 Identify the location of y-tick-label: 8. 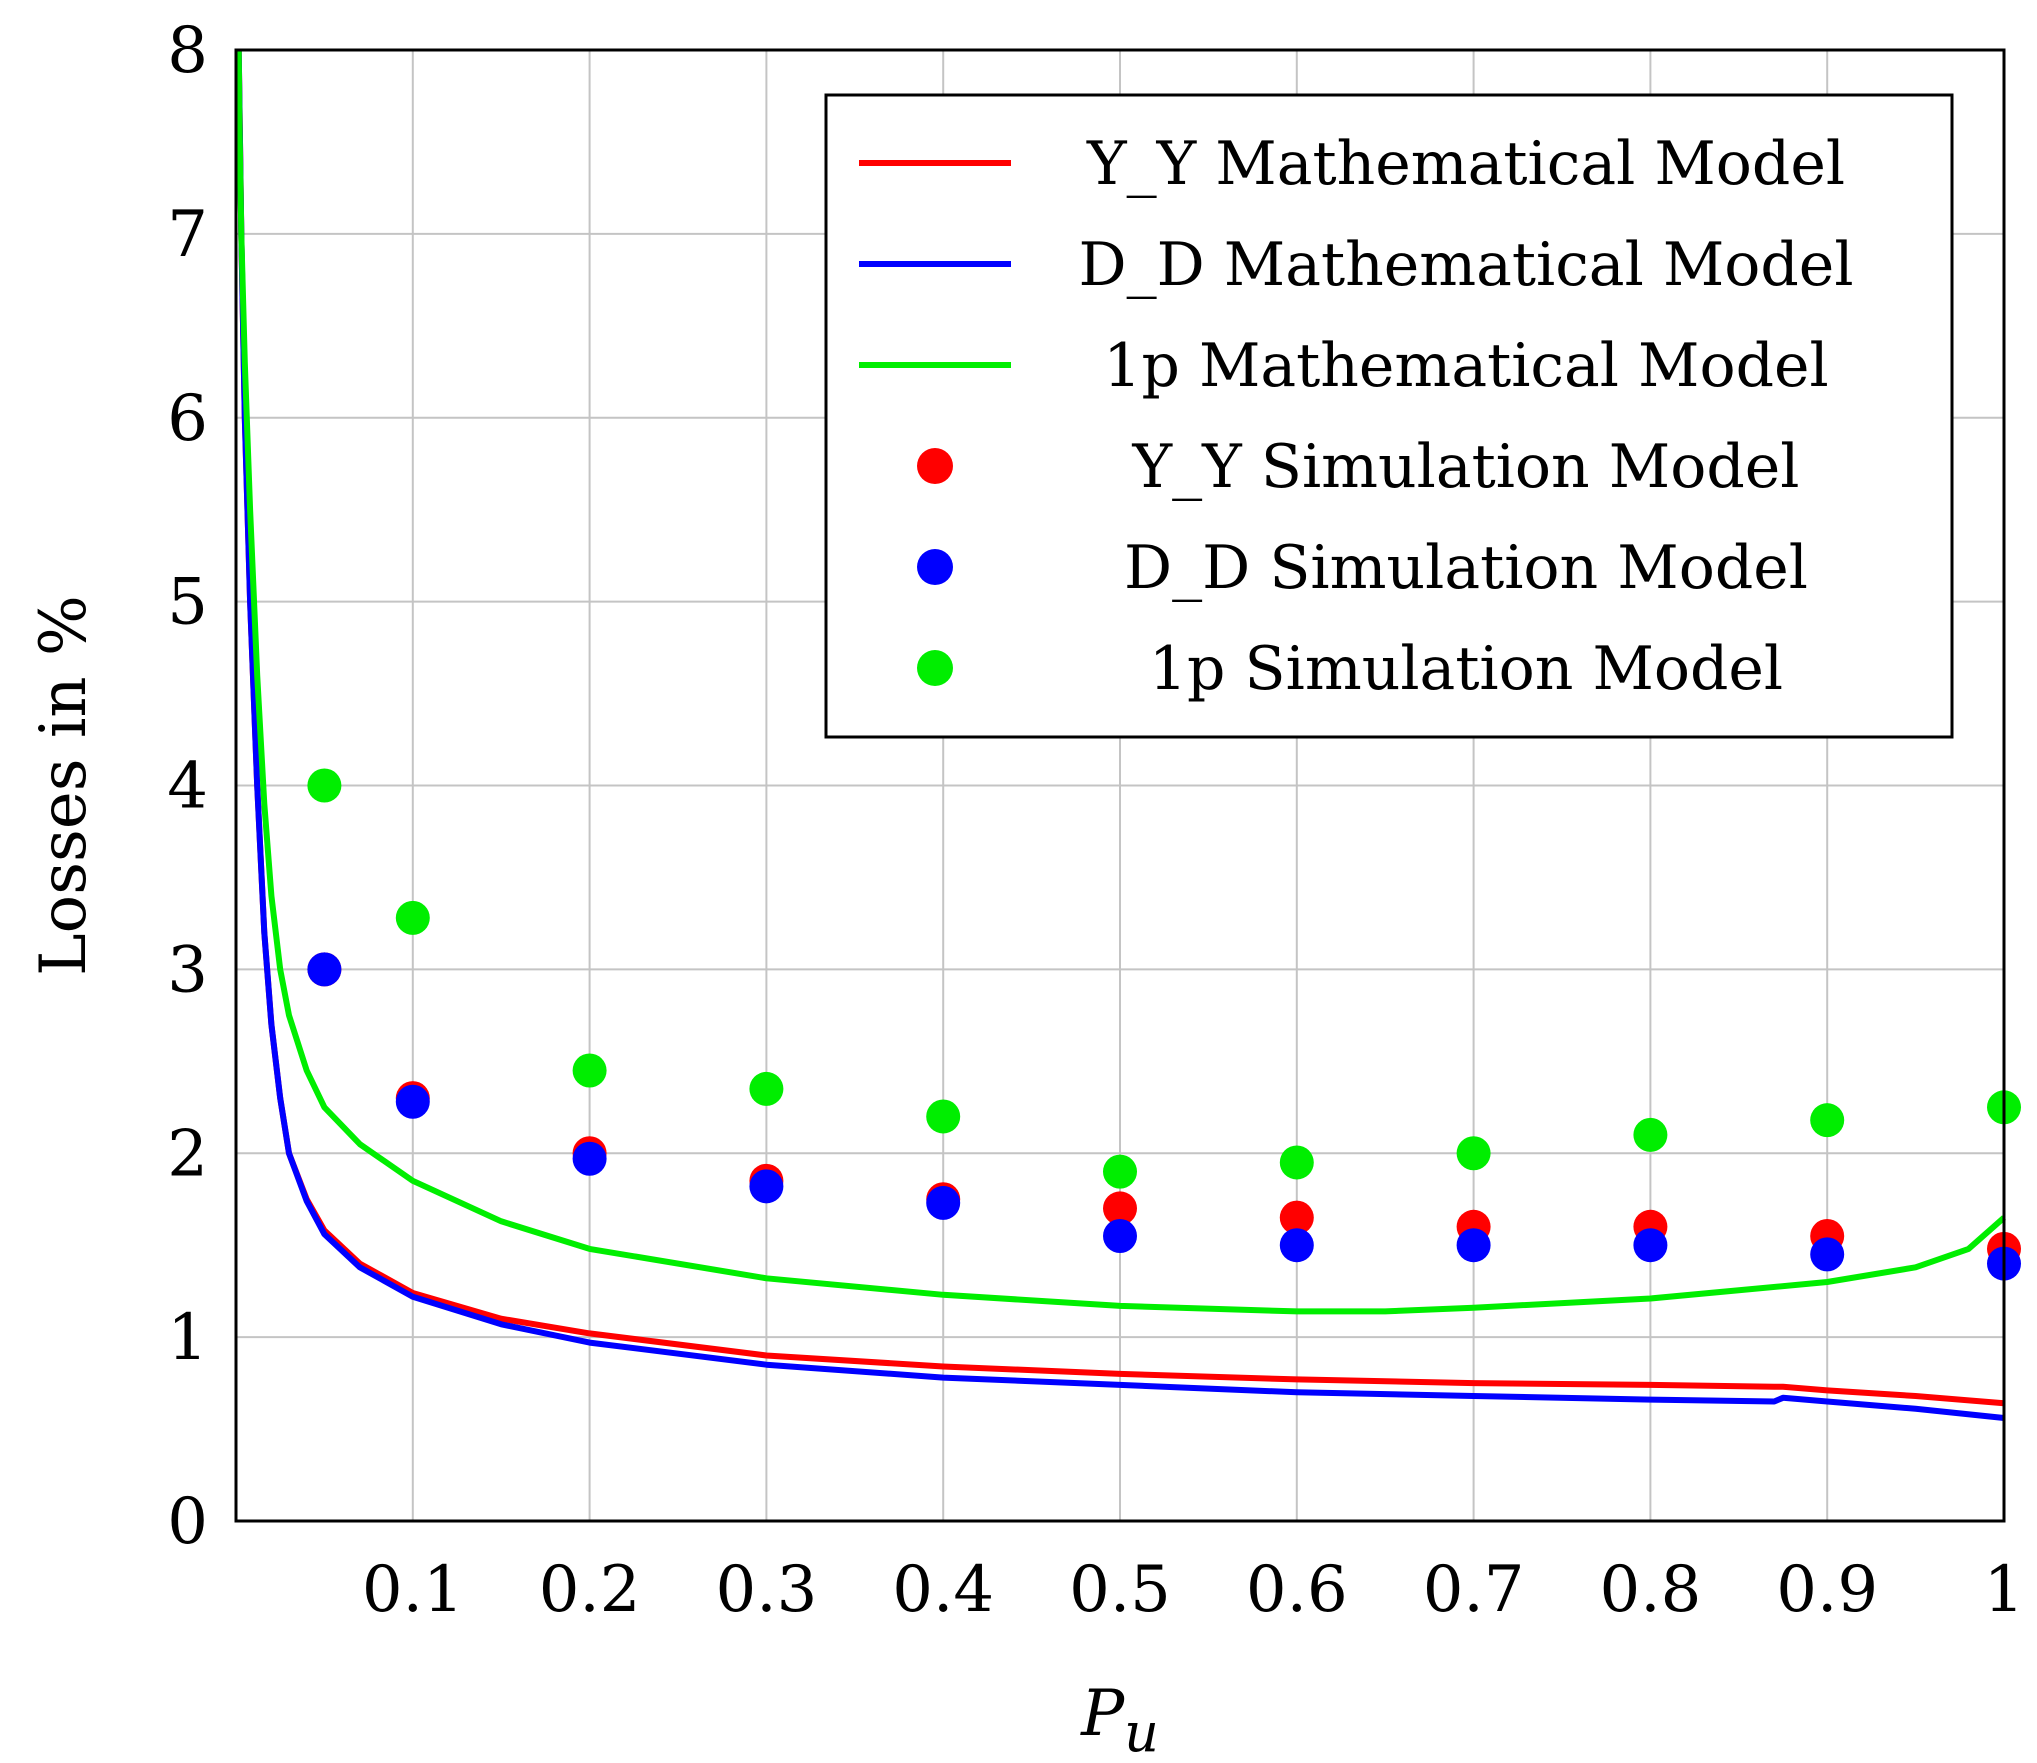
(187, 51).